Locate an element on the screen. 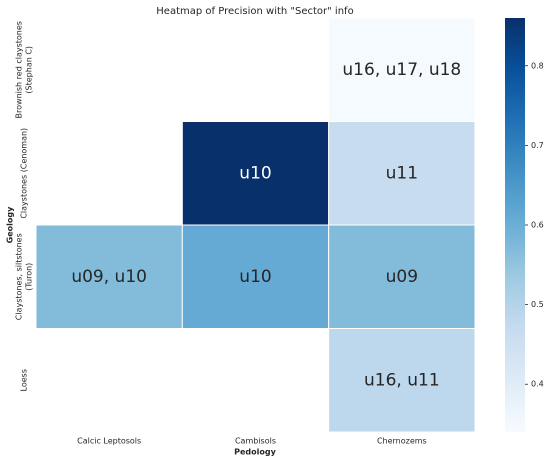 Image resolution: width=550 pixels, height=460 pixels. colorbar is located at coordinates (515, 225).